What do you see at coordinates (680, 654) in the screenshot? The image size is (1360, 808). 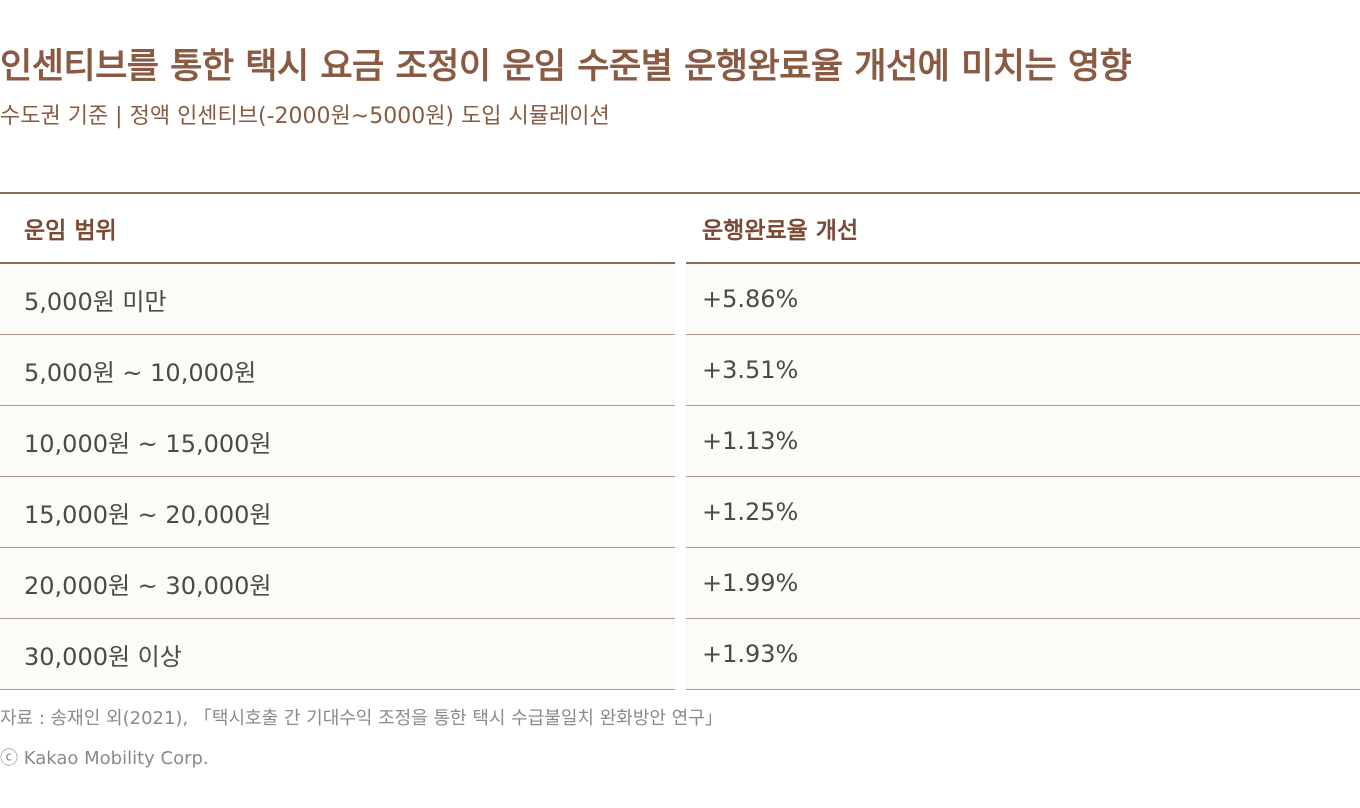 I see `table-row: 30,000원 이상 +1.93%` at bounding box center [680, 654].